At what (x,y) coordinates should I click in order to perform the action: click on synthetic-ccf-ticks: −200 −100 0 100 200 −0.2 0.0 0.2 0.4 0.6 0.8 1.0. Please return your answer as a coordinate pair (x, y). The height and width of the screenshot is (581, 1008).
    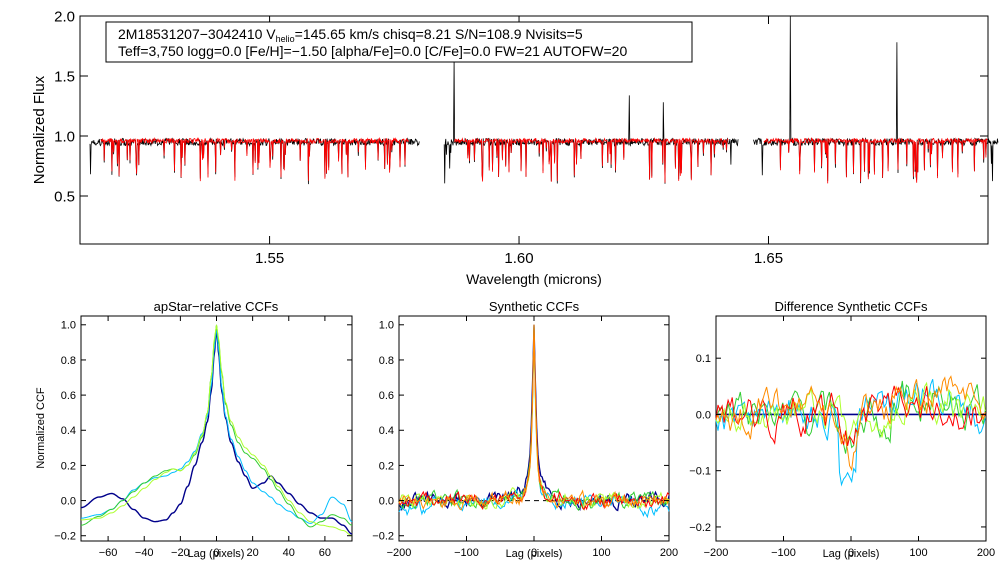
    Looking at the image, I should click on (525, 437).